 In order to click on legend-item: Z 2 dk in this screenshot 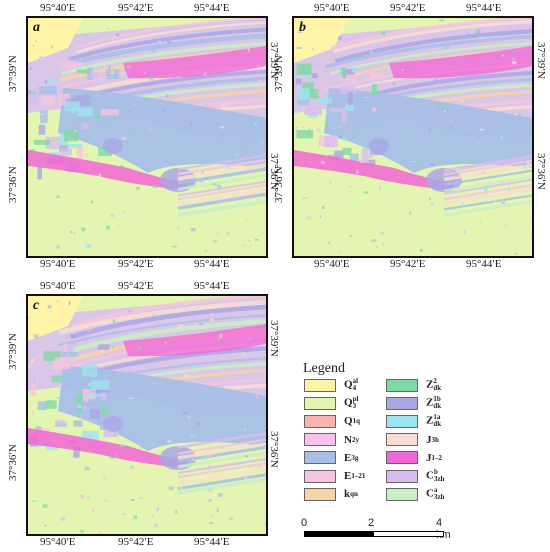, I will do `click(413, 385)`.